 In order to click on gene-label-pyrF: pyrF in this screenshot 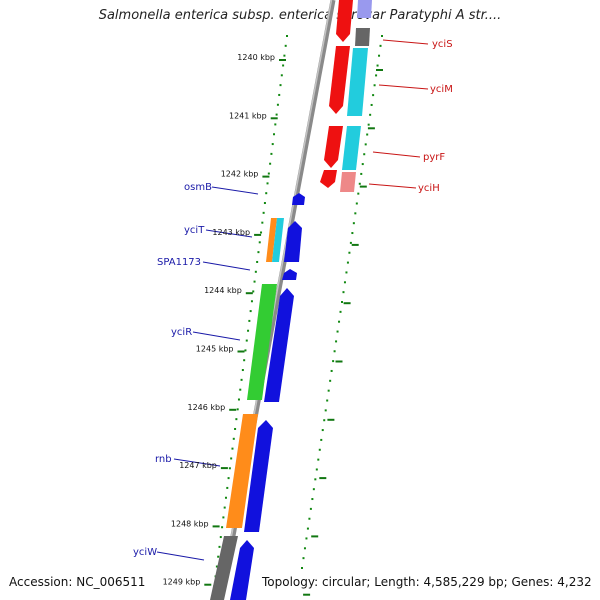, I will do `click(434, 157)`.